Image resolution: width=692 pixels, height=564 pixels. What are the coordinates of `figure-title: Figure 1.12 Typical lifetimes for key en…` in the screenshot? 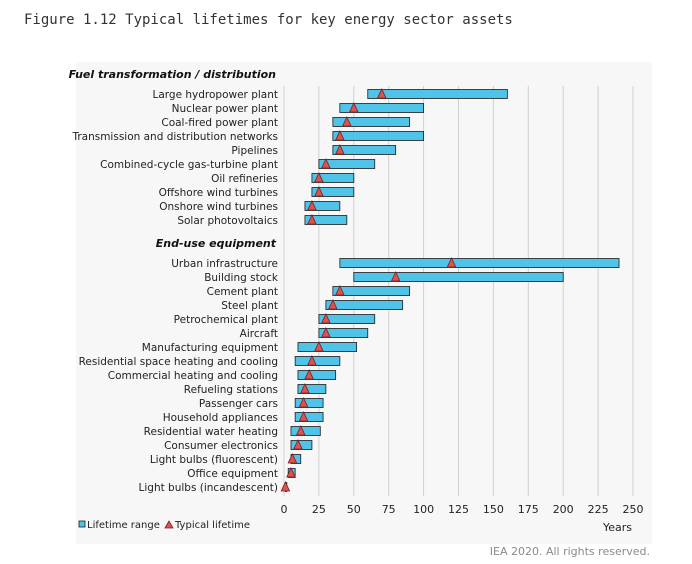 It's located at (268, 20).